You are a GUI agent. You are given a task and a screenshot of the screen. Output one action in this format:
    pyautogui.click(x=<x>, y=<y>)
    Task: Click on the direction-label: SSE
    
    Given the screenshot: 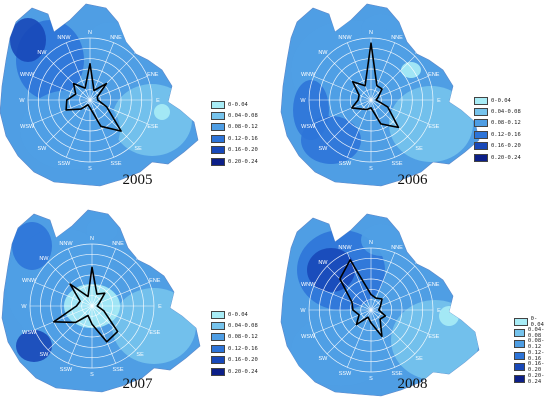 What is the action you would take?
    pyautogui.click(x=118, y=370)
    